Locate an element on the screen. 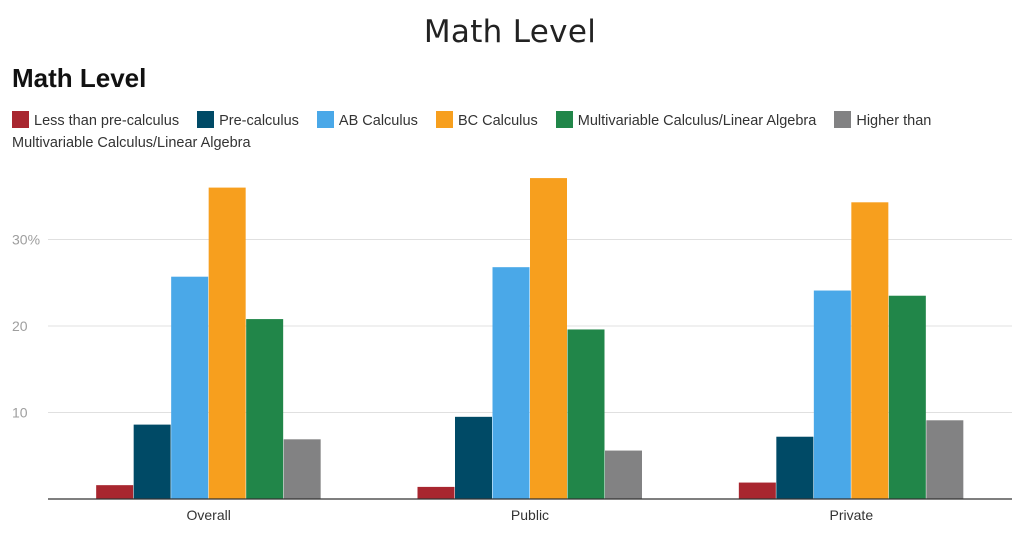 The width and height of the screenshot is (1020, 540). x-category-label: Private is located at coordinates (852, 515).